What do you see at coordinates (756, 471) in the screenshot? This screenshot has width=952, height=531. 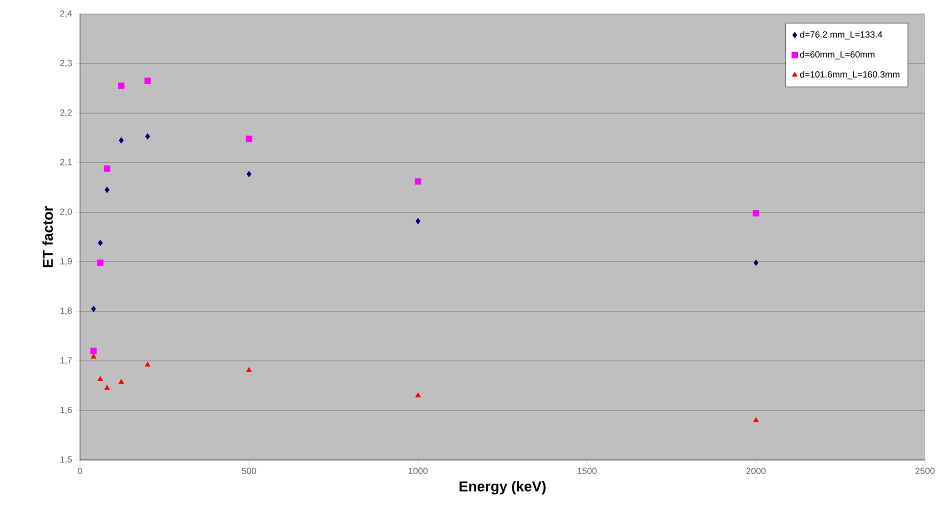 I see `x-tick-label: 2000` at bounding box center [756, 471].